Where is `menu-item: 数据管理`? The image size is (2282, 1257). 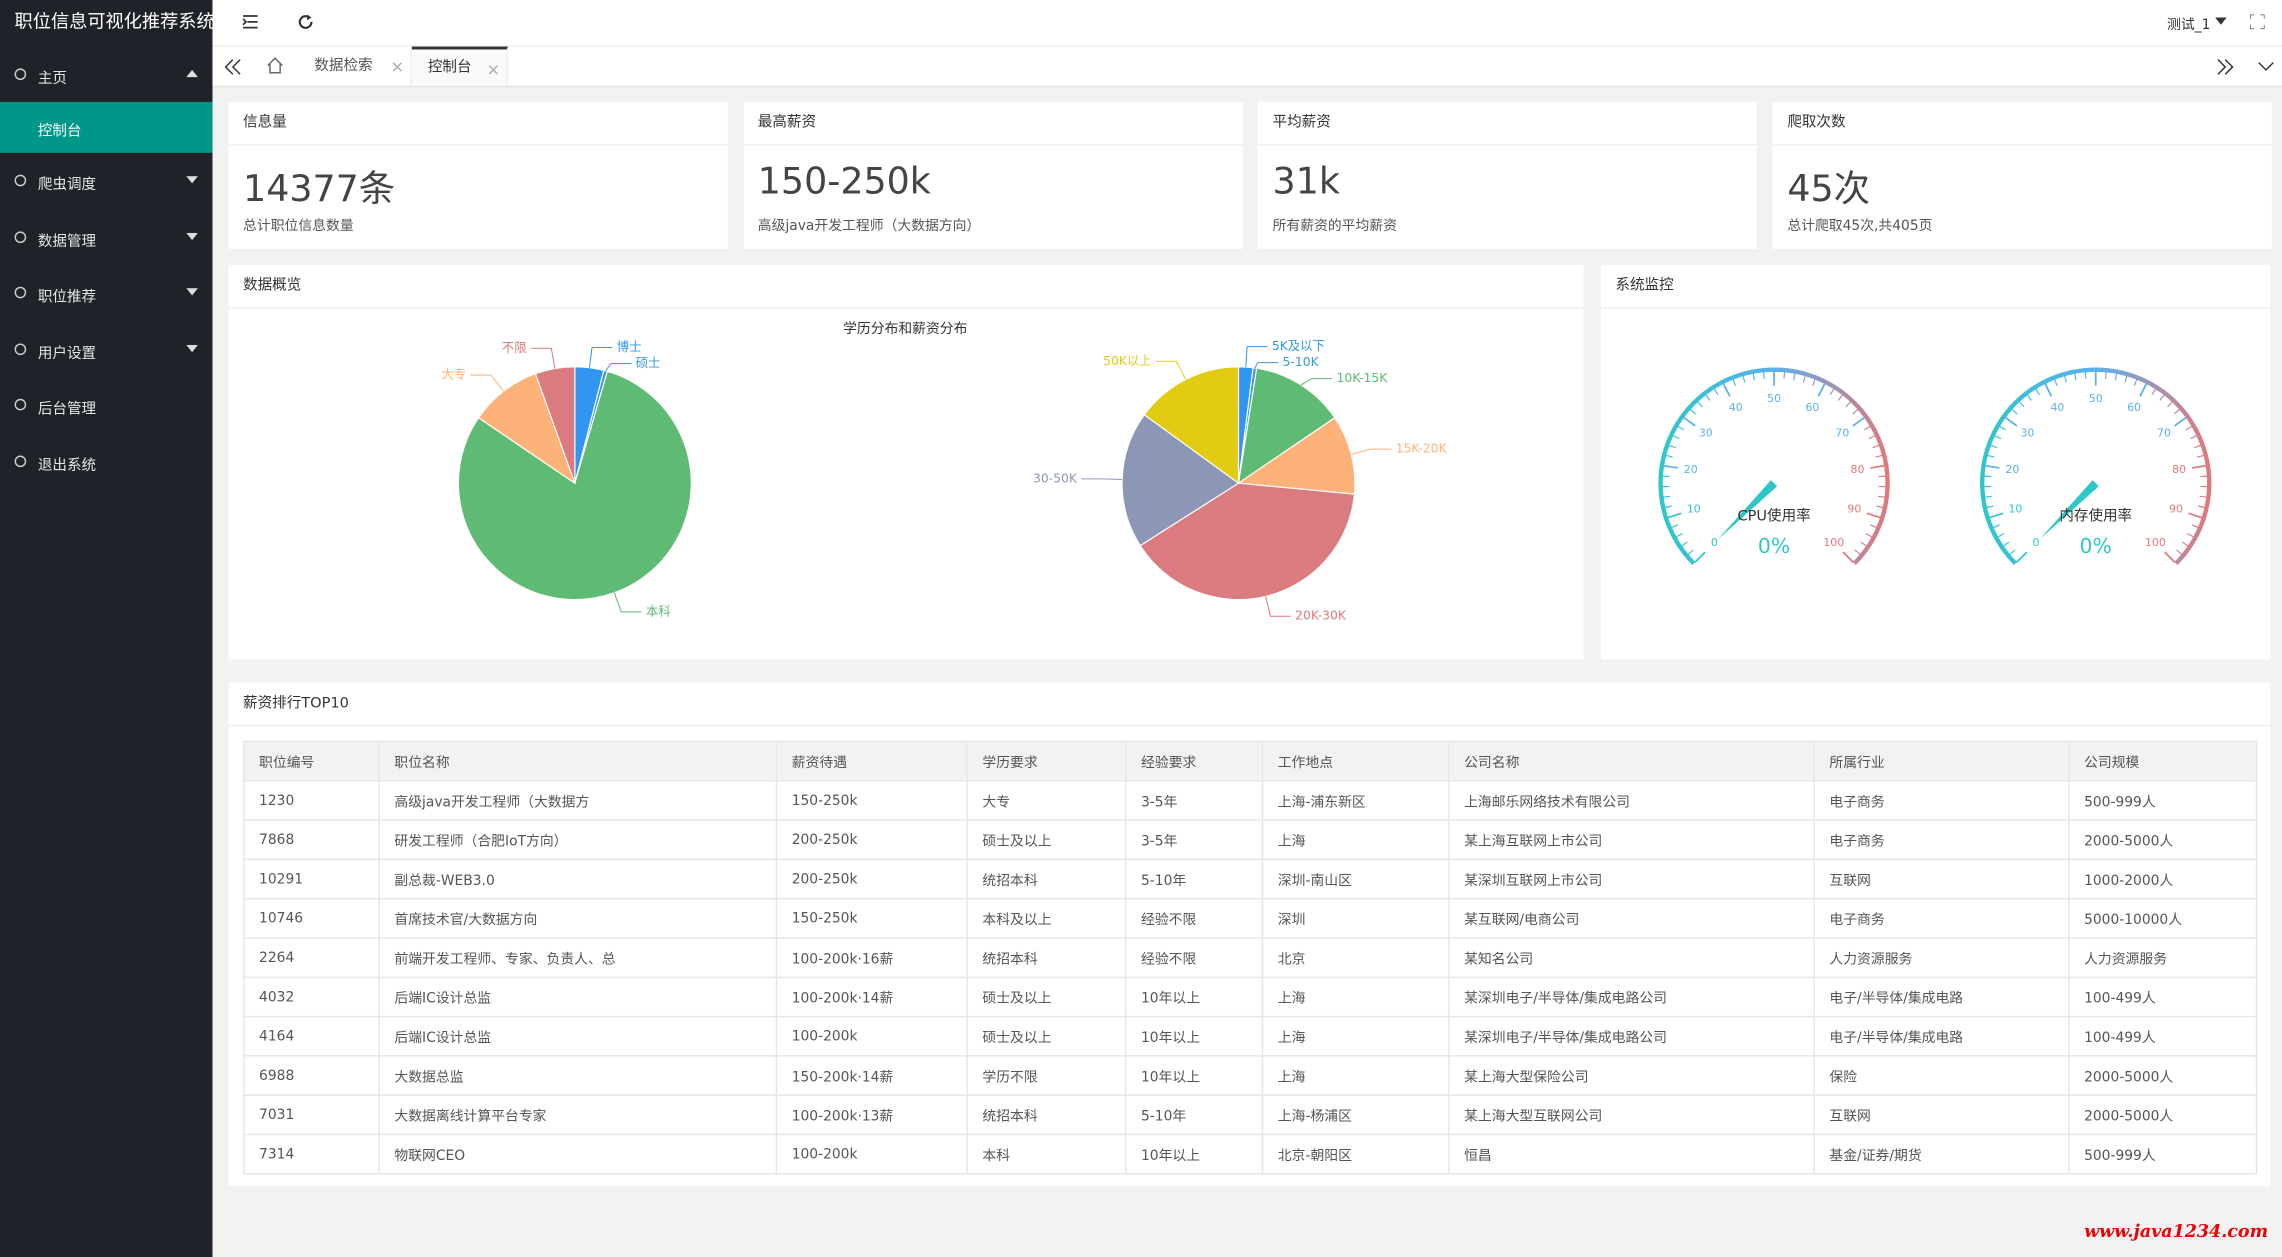
menu-item: 数据管理 is located at coordinates (106, 237).